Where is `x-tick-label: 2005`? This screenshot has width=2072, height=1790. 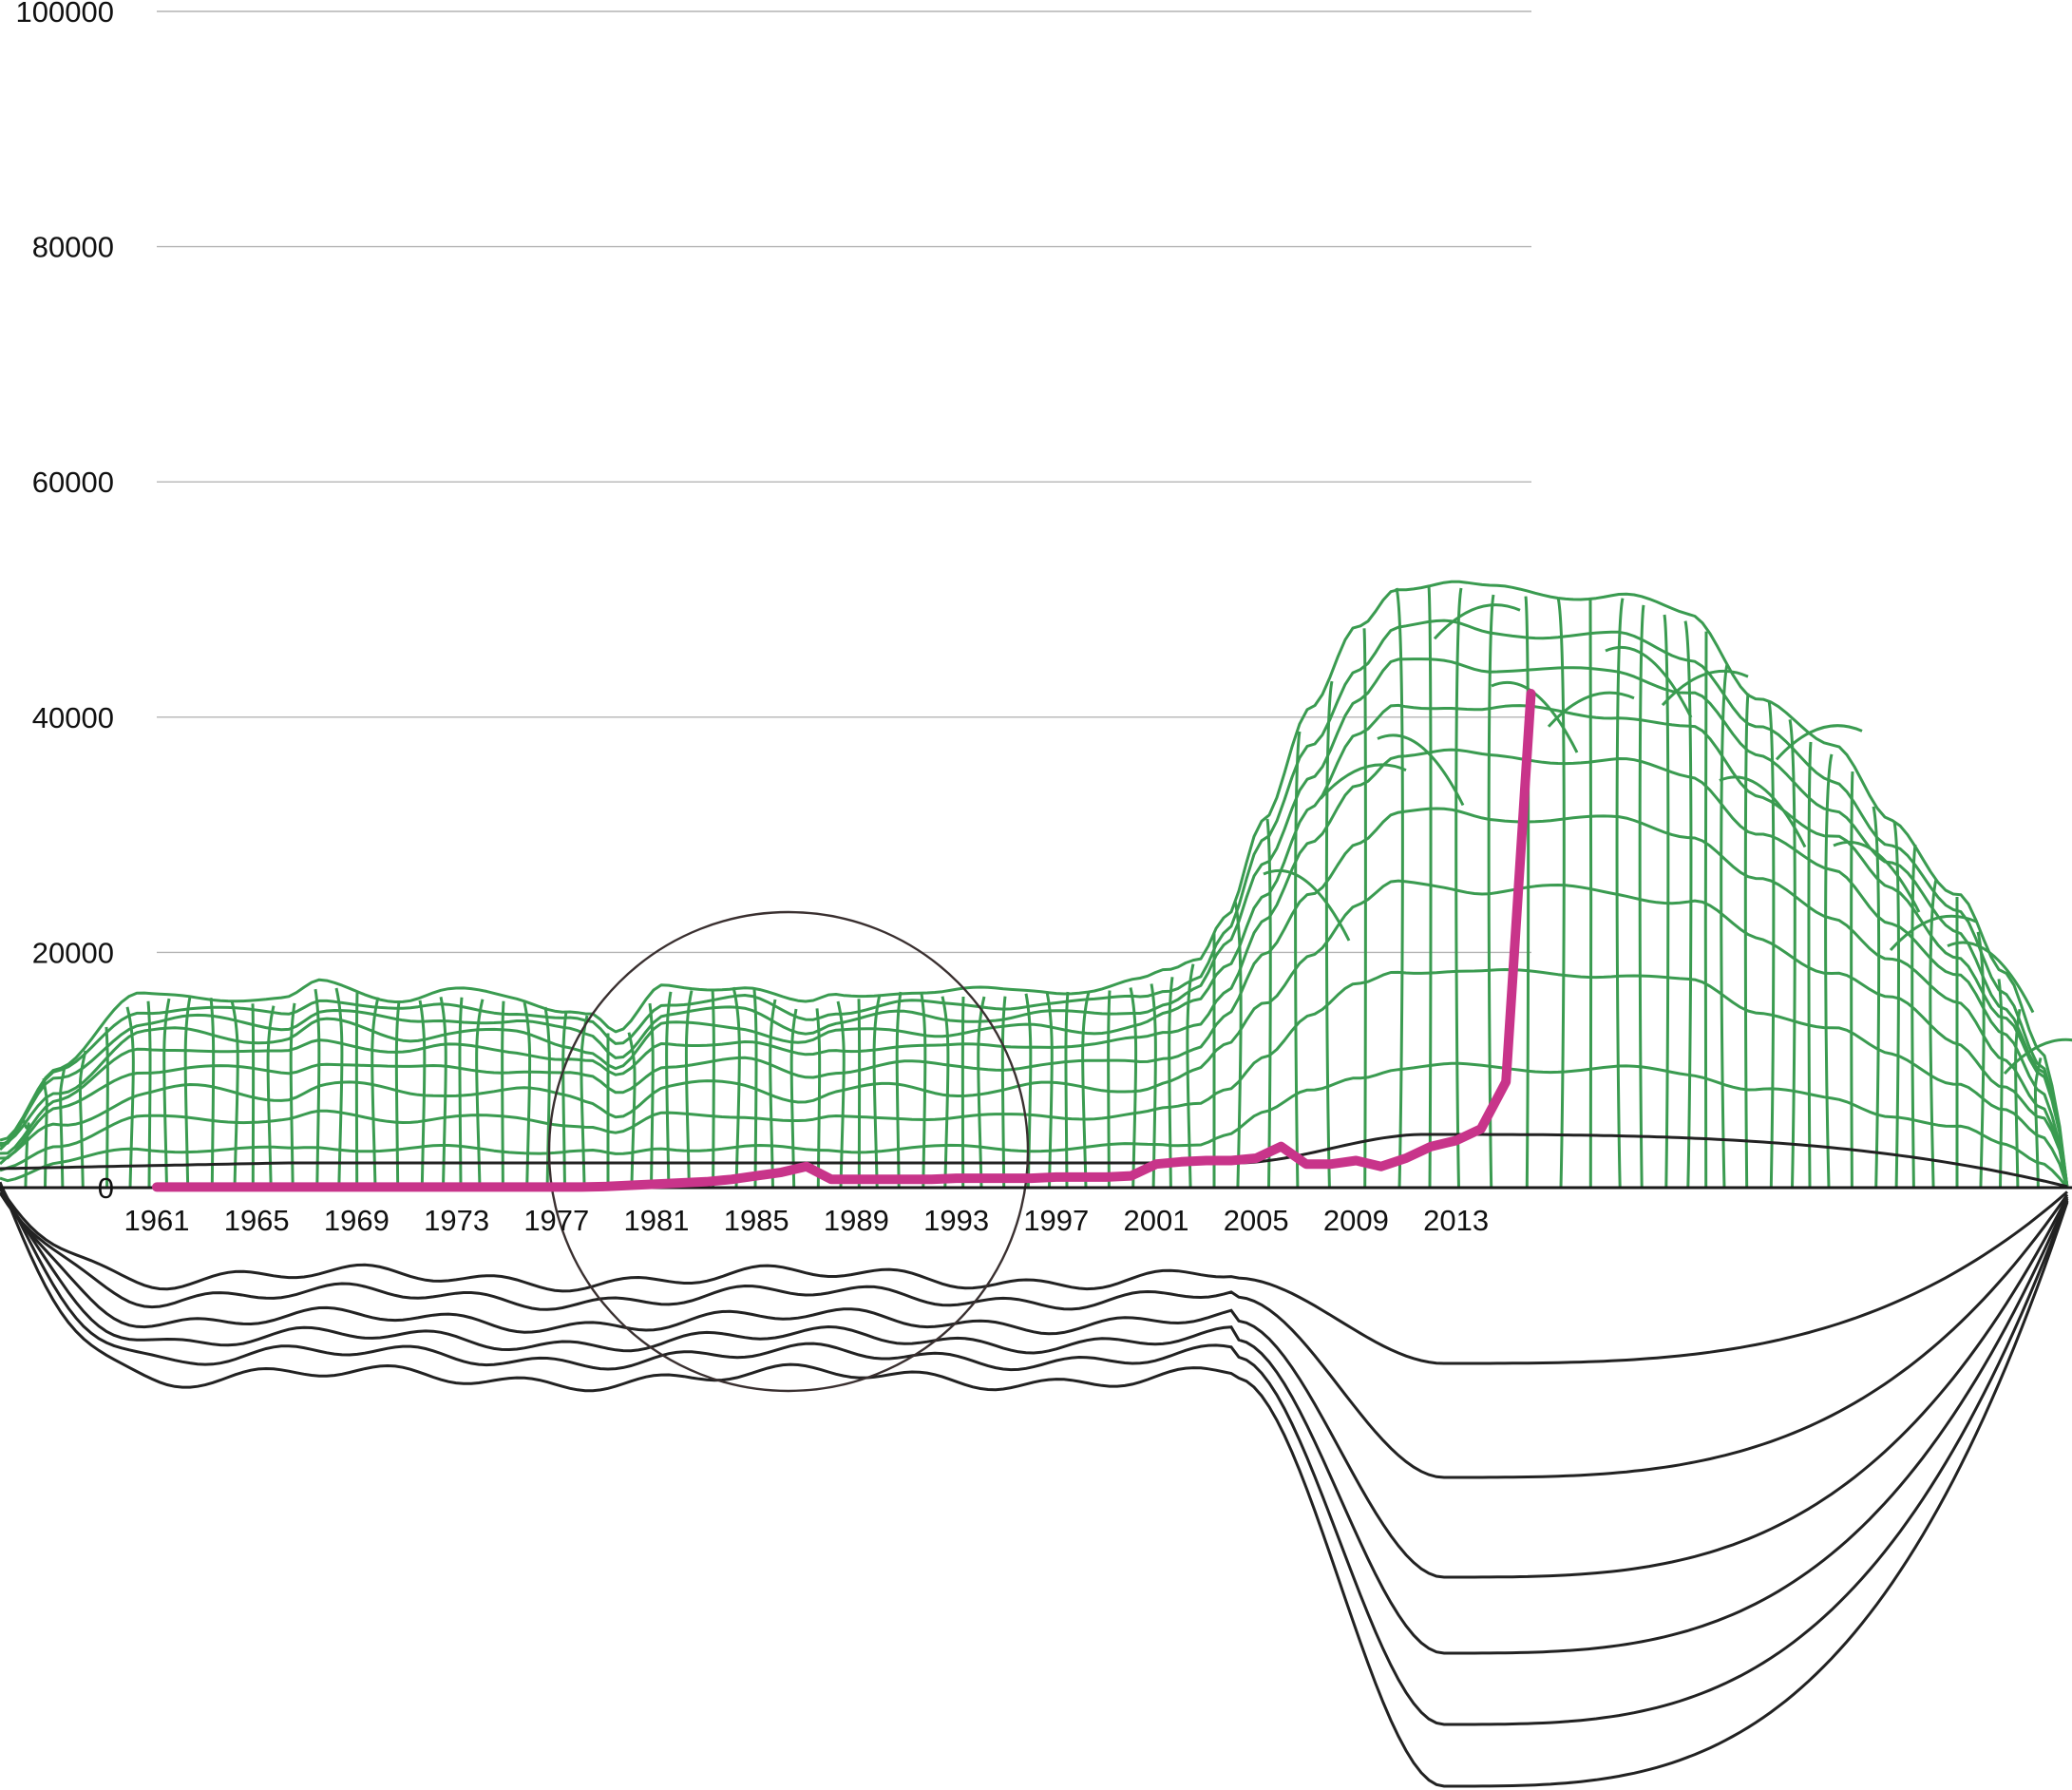 x-tick-label: 2005 is located at coordinates (1257, 1220).